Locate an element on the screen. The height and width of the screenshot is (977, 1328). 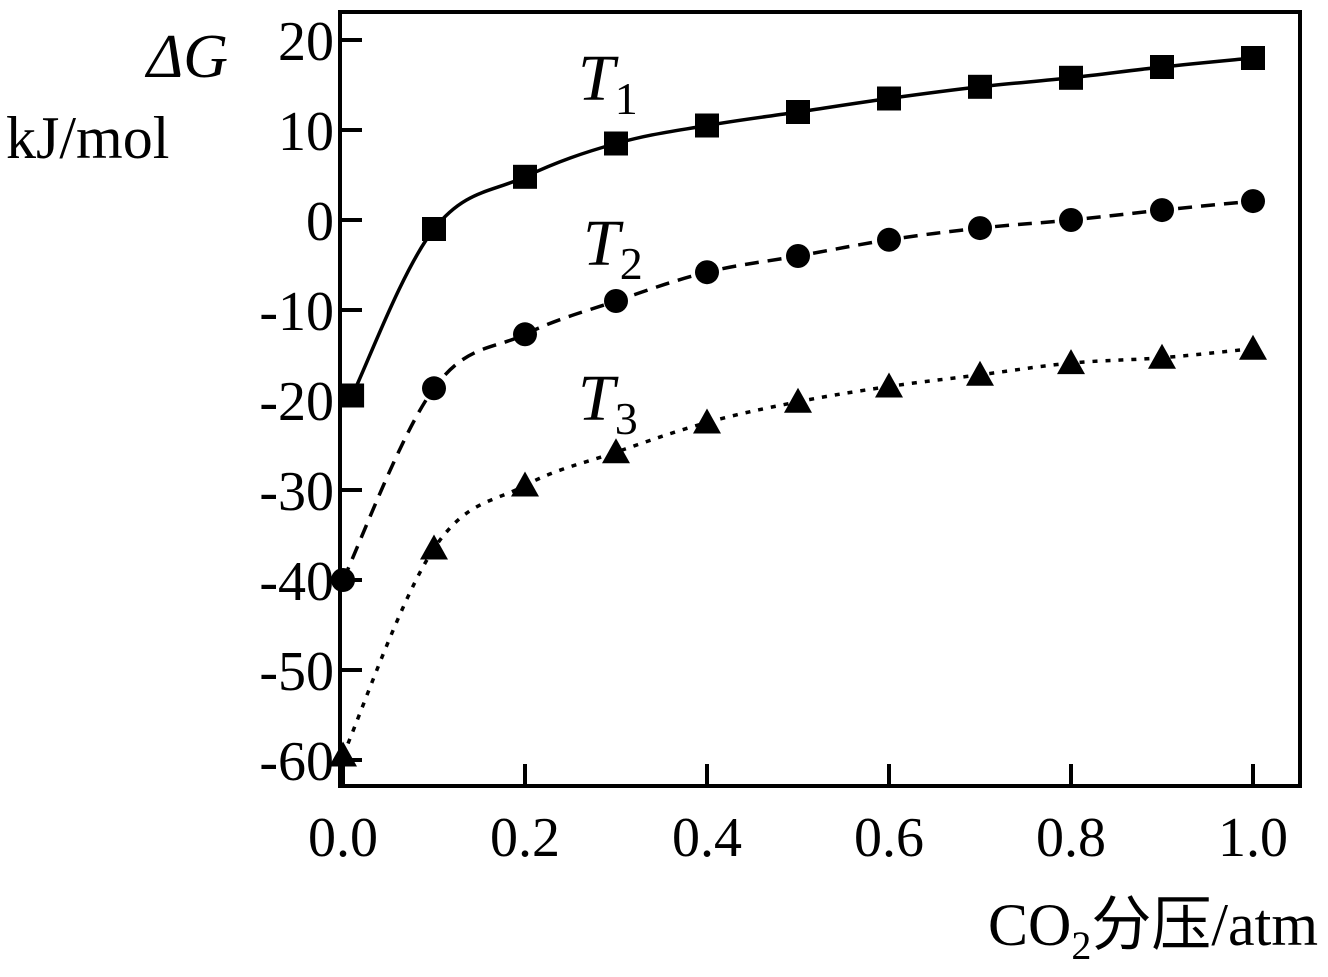
x-tick-label: 0.2 is located at coordinates (525, 838).